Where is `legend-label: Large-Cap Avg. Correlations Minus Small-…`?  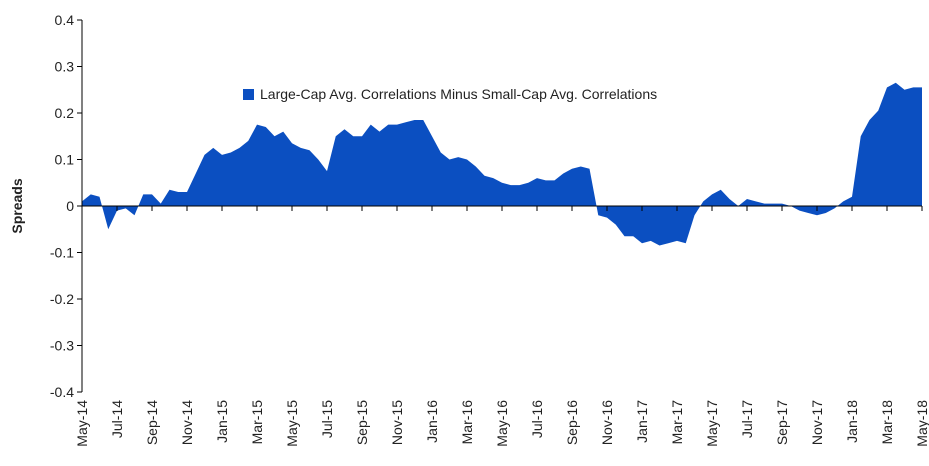 legend-label: Large-Cap Avg. Correlations Minus Small-… is located at coordinates (458, 94).